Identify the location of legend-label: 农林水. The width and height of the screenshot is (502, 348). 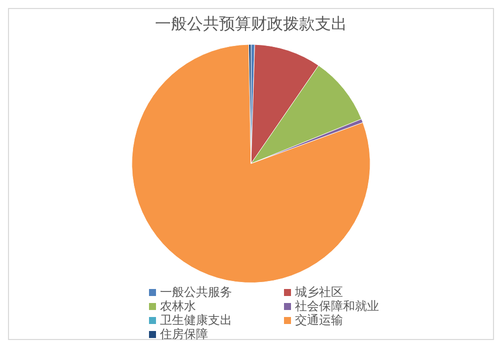
(178, 306).